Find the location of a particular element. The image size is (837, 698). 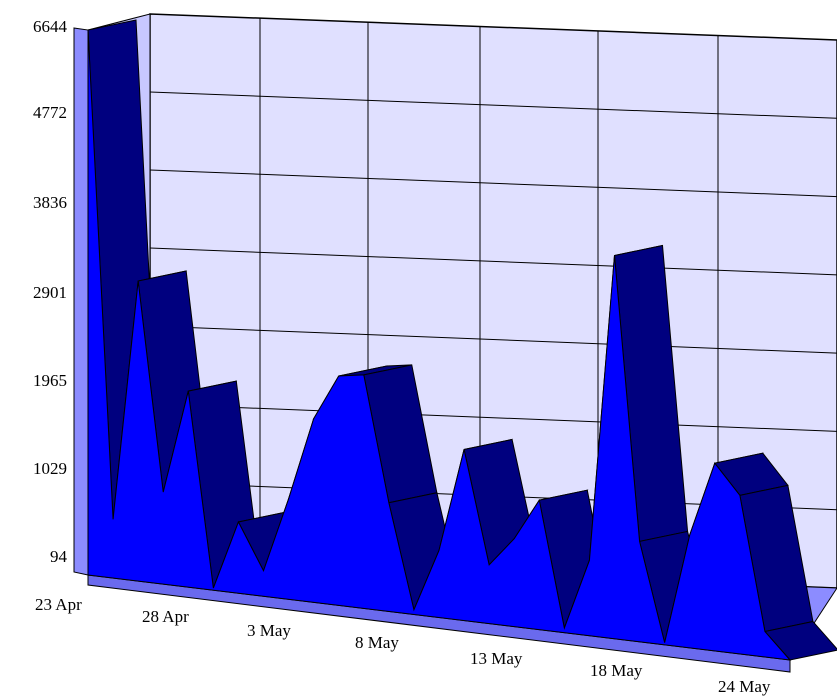

y-tick-label: 1029 is located at coordinates (50, 468).